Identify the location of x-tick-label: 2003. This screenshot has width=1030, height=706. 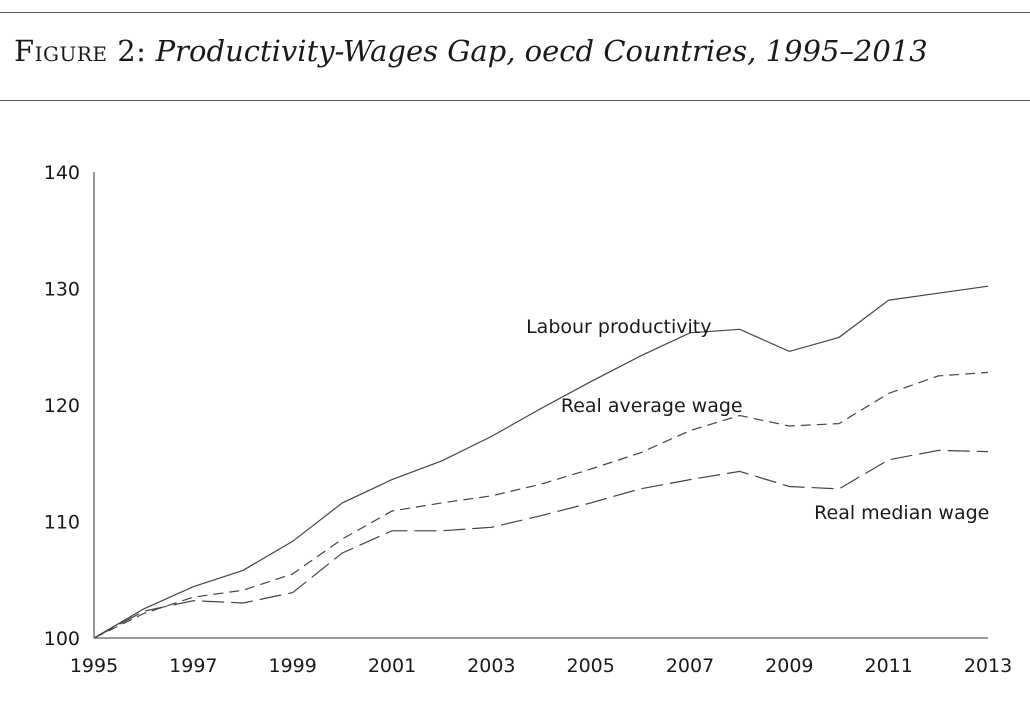
(491, 666).